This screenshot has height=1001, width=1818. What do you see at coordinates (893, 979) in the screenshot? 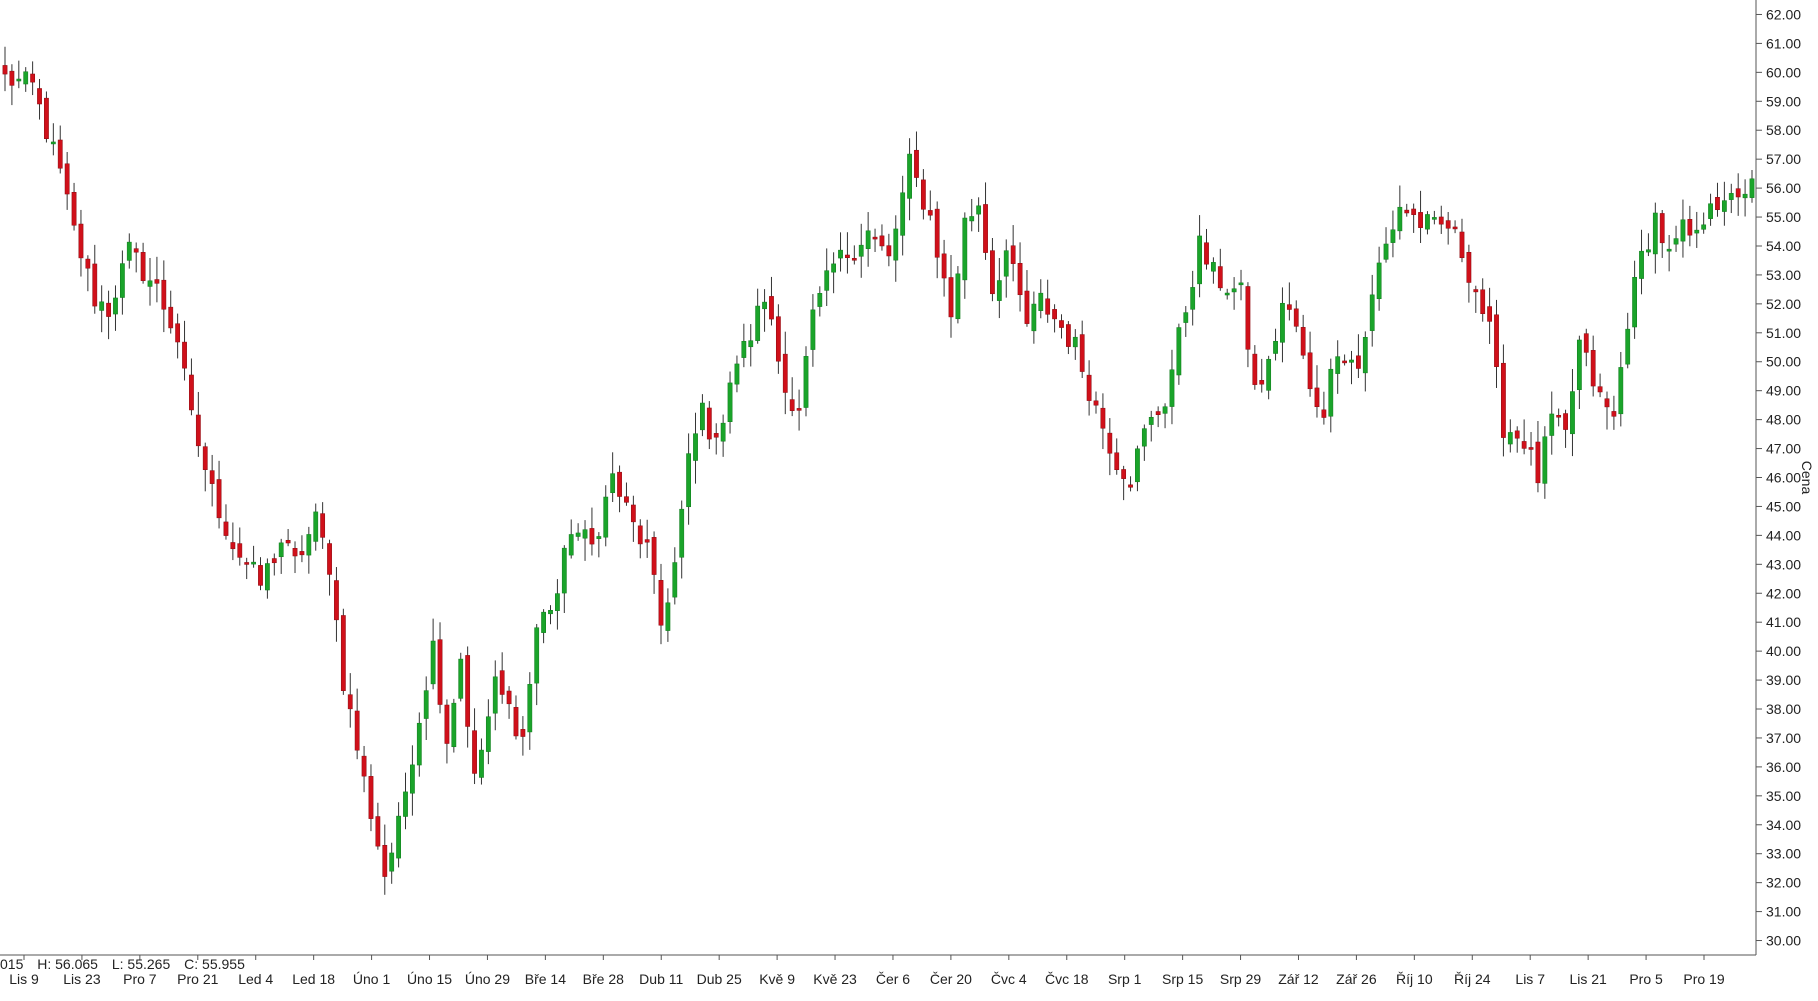
I see `x-tick-label: Čer 6` at bounding box center [893, 979].